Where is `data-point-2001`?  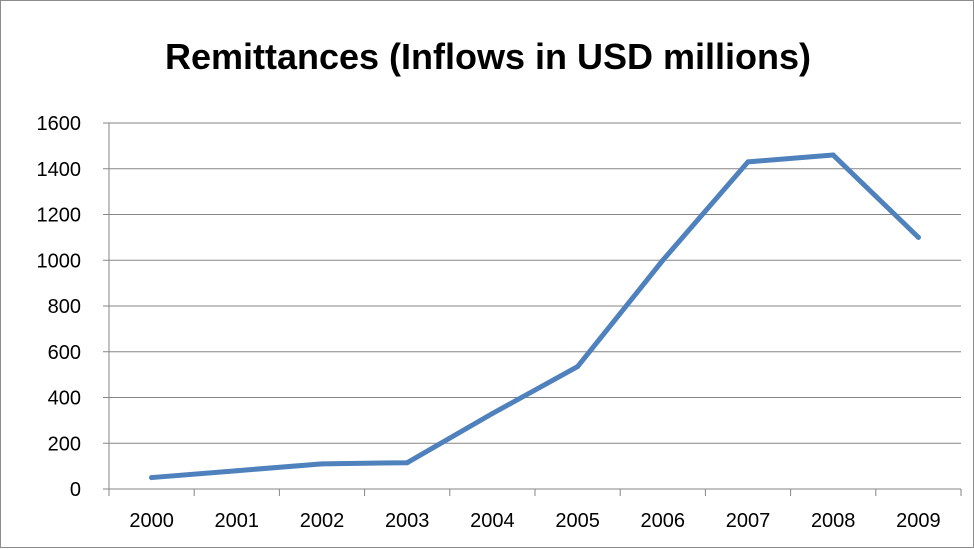 data-point-2001 is located at coordinates (237, 471).